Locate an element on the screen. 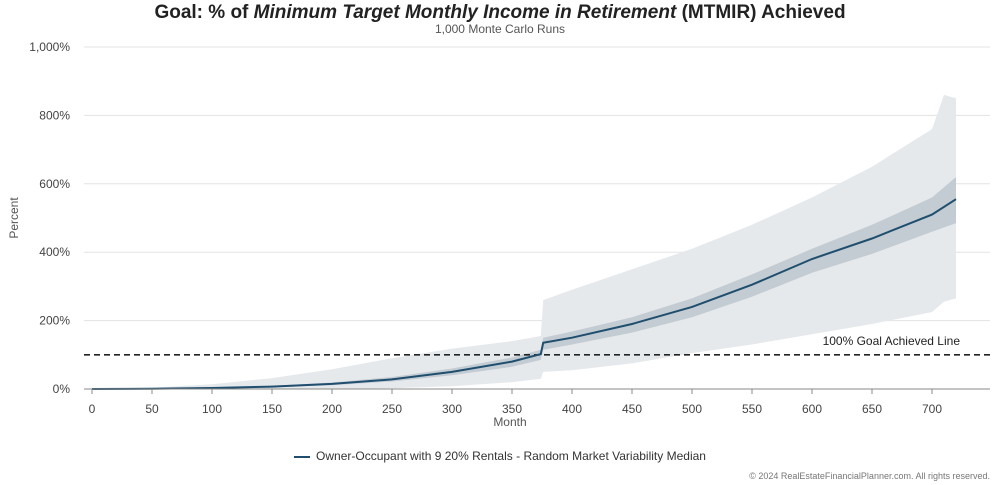  x-tick-label: 600 is located at coordinates (812, 409).